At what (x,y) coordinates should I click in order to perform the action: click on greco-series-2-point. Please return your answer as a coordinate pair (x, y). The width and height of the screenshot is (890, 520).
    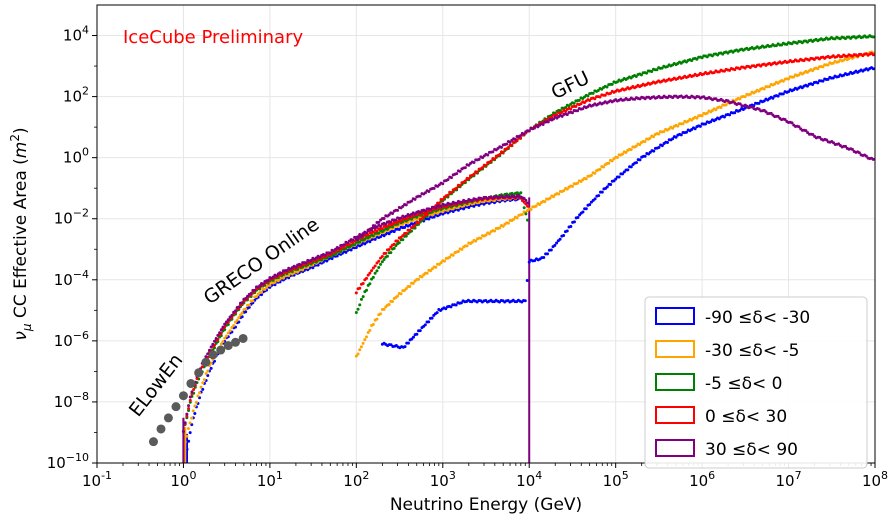
    Looking at the image, I should click on (360, 242).